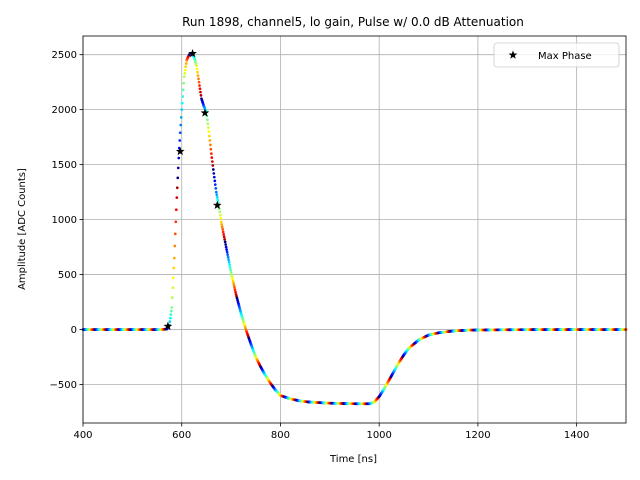  What do you see at coordinates (280, 435) in the screenshot?
I see `x-tick-label: 800` at bounding box center [280, 435].